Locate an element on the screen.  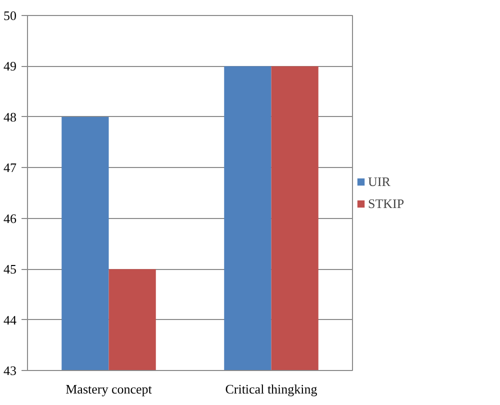
legend-label: UIR is located at coordinates (379, 182).